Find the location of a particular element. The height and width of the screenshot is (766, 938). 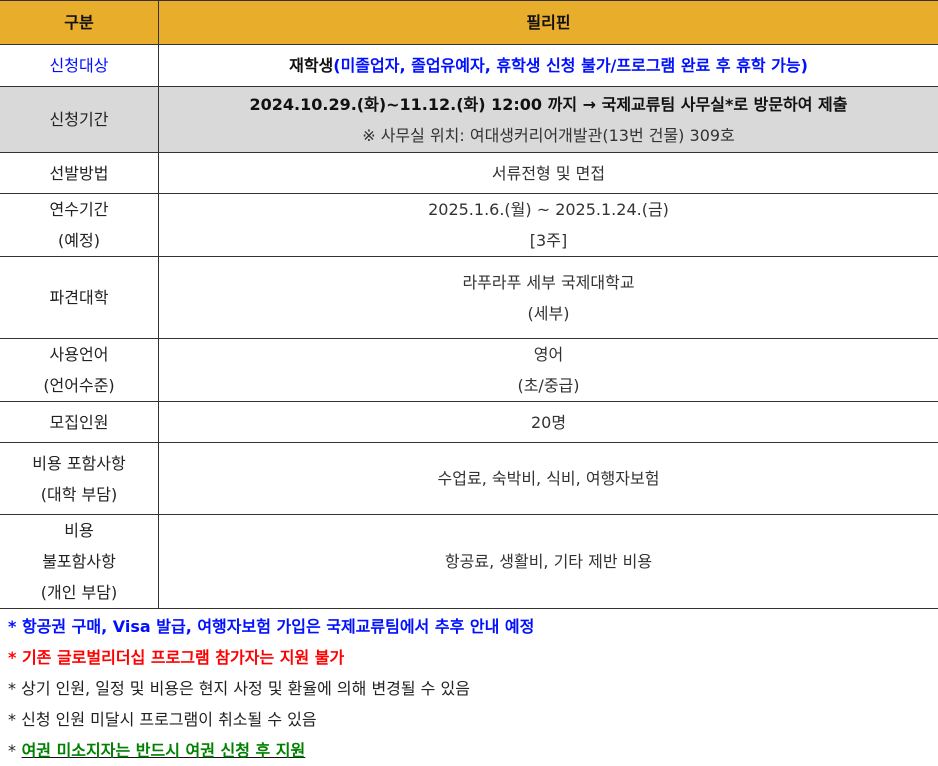

row-label: 사용언어(언어수준) is located at coordinates (79, 370).